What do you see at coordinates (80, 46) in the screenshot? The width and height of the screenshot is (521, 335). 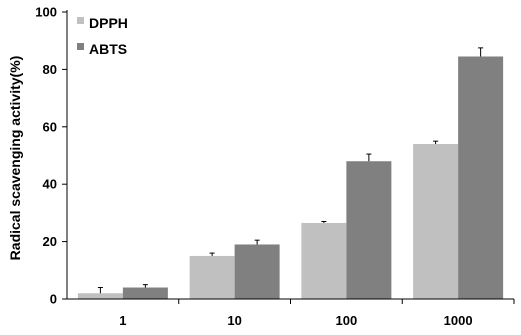 I see `legend-swatch-abts` at bounding box center [80, 46].